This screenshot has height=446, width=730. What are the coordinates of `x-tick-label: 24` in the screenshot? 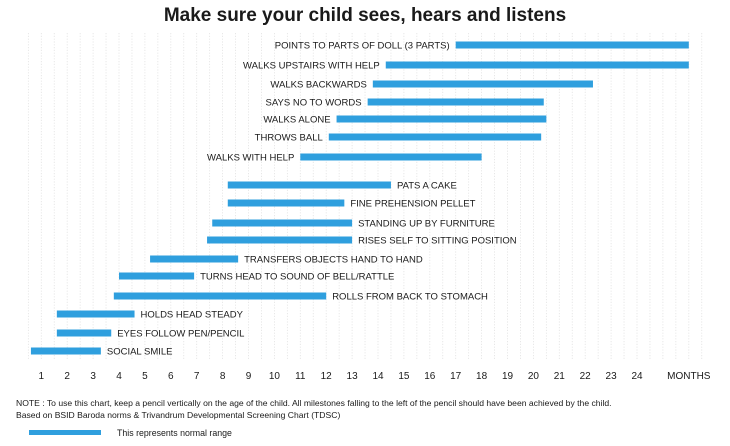 It's located at (637, 376).